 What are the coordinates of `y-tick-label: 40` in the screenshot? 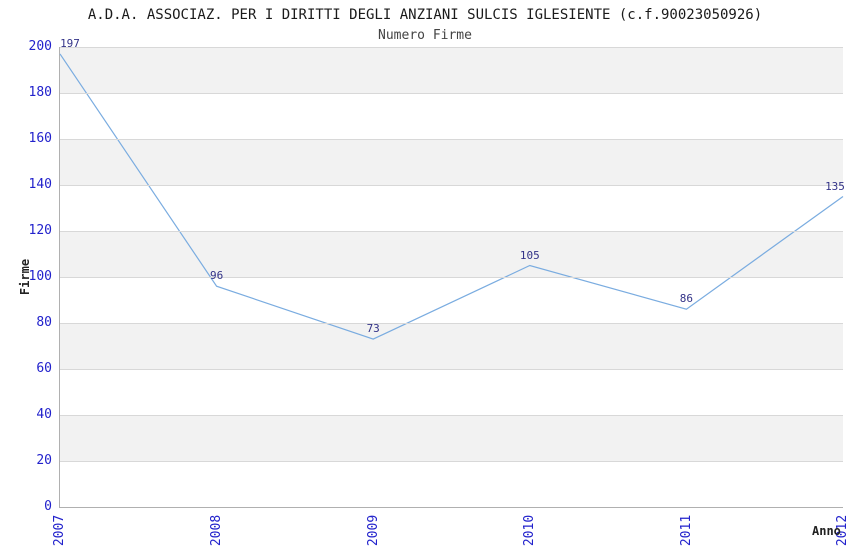 It's located at (44, 414).